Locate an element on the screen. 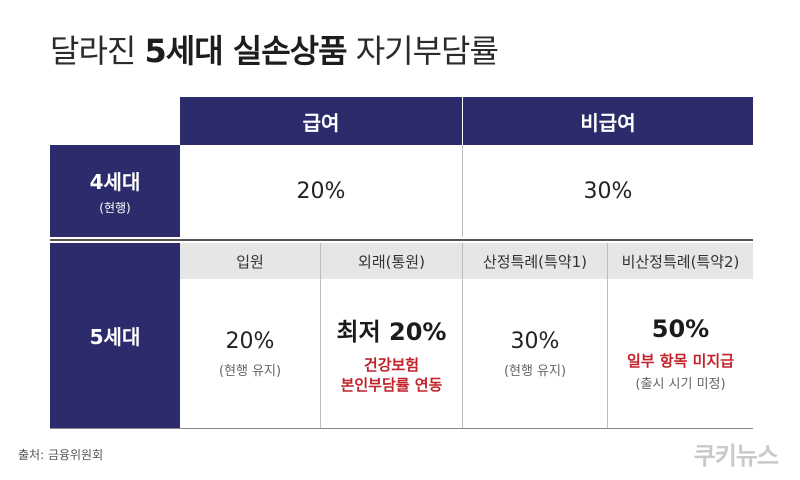 The width and height of the screenshot is (800, 480). gen4-sublabel: (현행) is located at coordinates (115, 208).